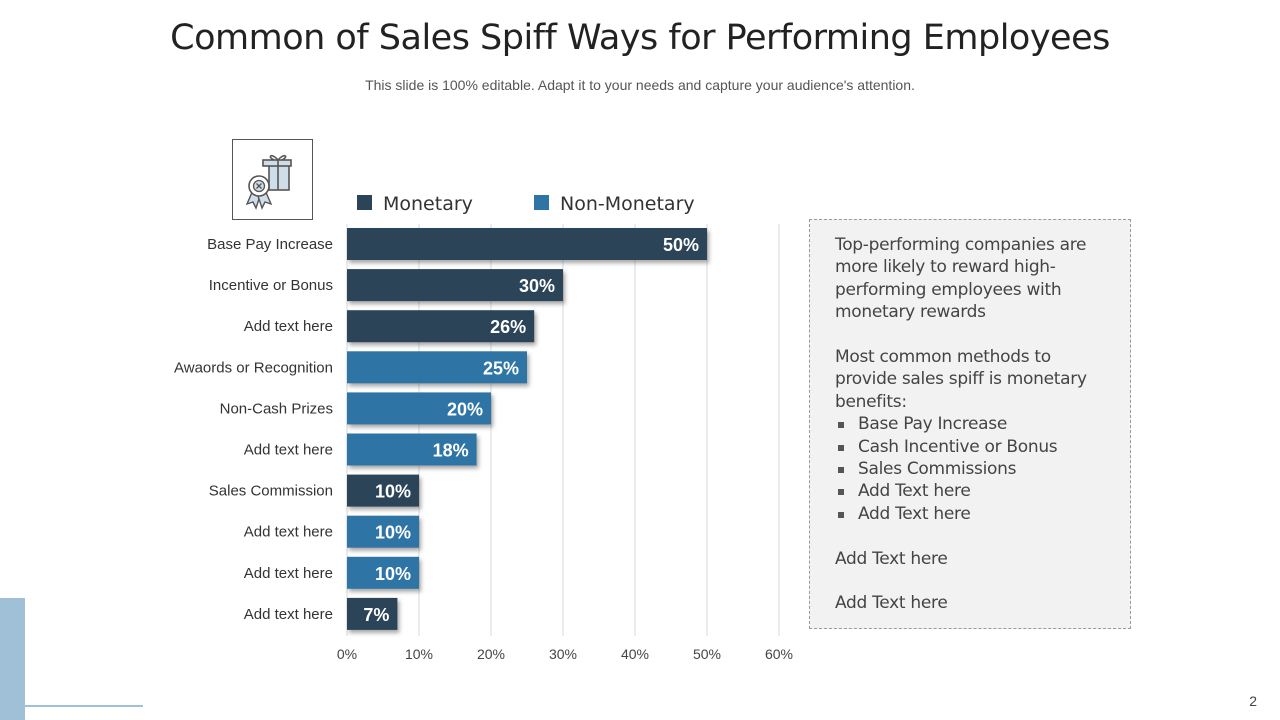 Image resolution: width=1280 pixels, height=720 pixels. What do you see at coordinates (271, 491) in the screenshot?
I see `category-label: Sales Commission` at bounding box center [271, 491].